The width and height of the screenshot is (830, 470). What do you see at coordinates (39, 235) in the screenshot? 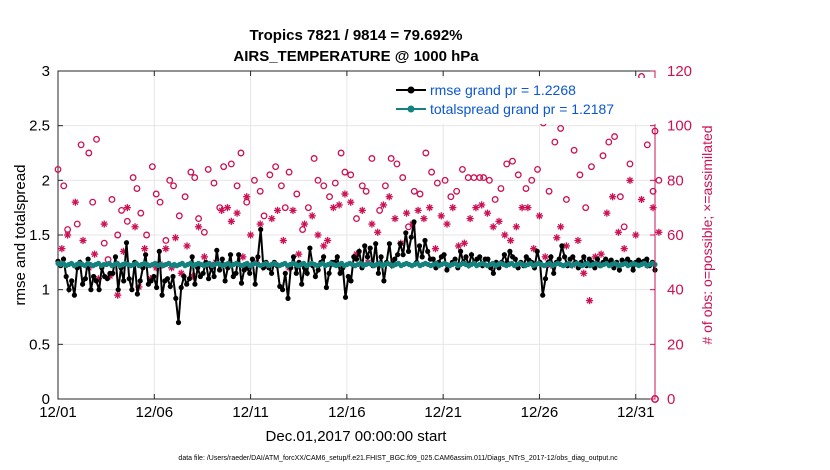
I see `y-left-tick-label-3: 1.5` at bounding box center [39, 235].